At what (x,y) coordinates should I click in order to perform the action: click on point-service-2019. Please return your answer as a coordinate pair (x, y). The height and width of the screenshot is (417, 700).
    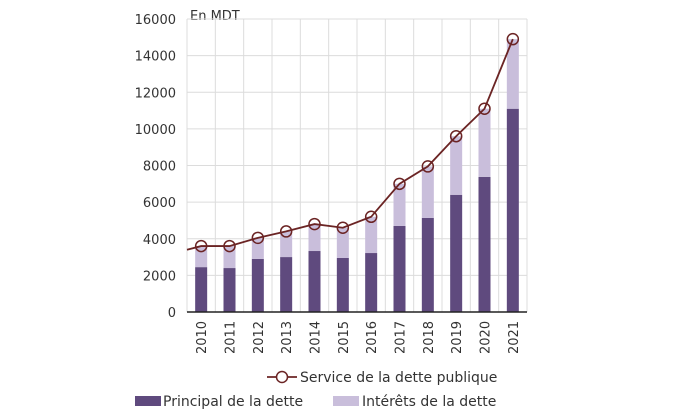
    Looking at the image, I should click on (456, 136).